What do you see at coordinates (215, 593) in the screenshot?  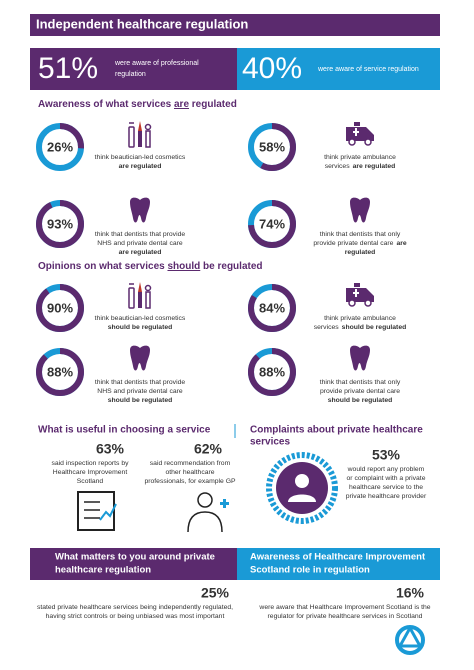 I see `stat: 25%` at bounding box center [215, 593].